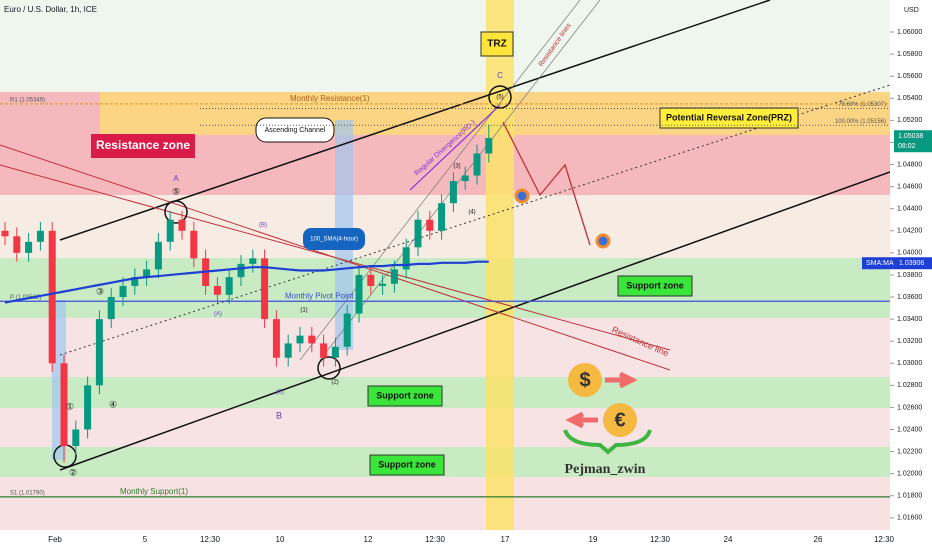 This screenshot has height=555, width=932. Describe the element at coordinates (143, 145) in the screenshot. I see `annotation: Resistance zone` at that location.